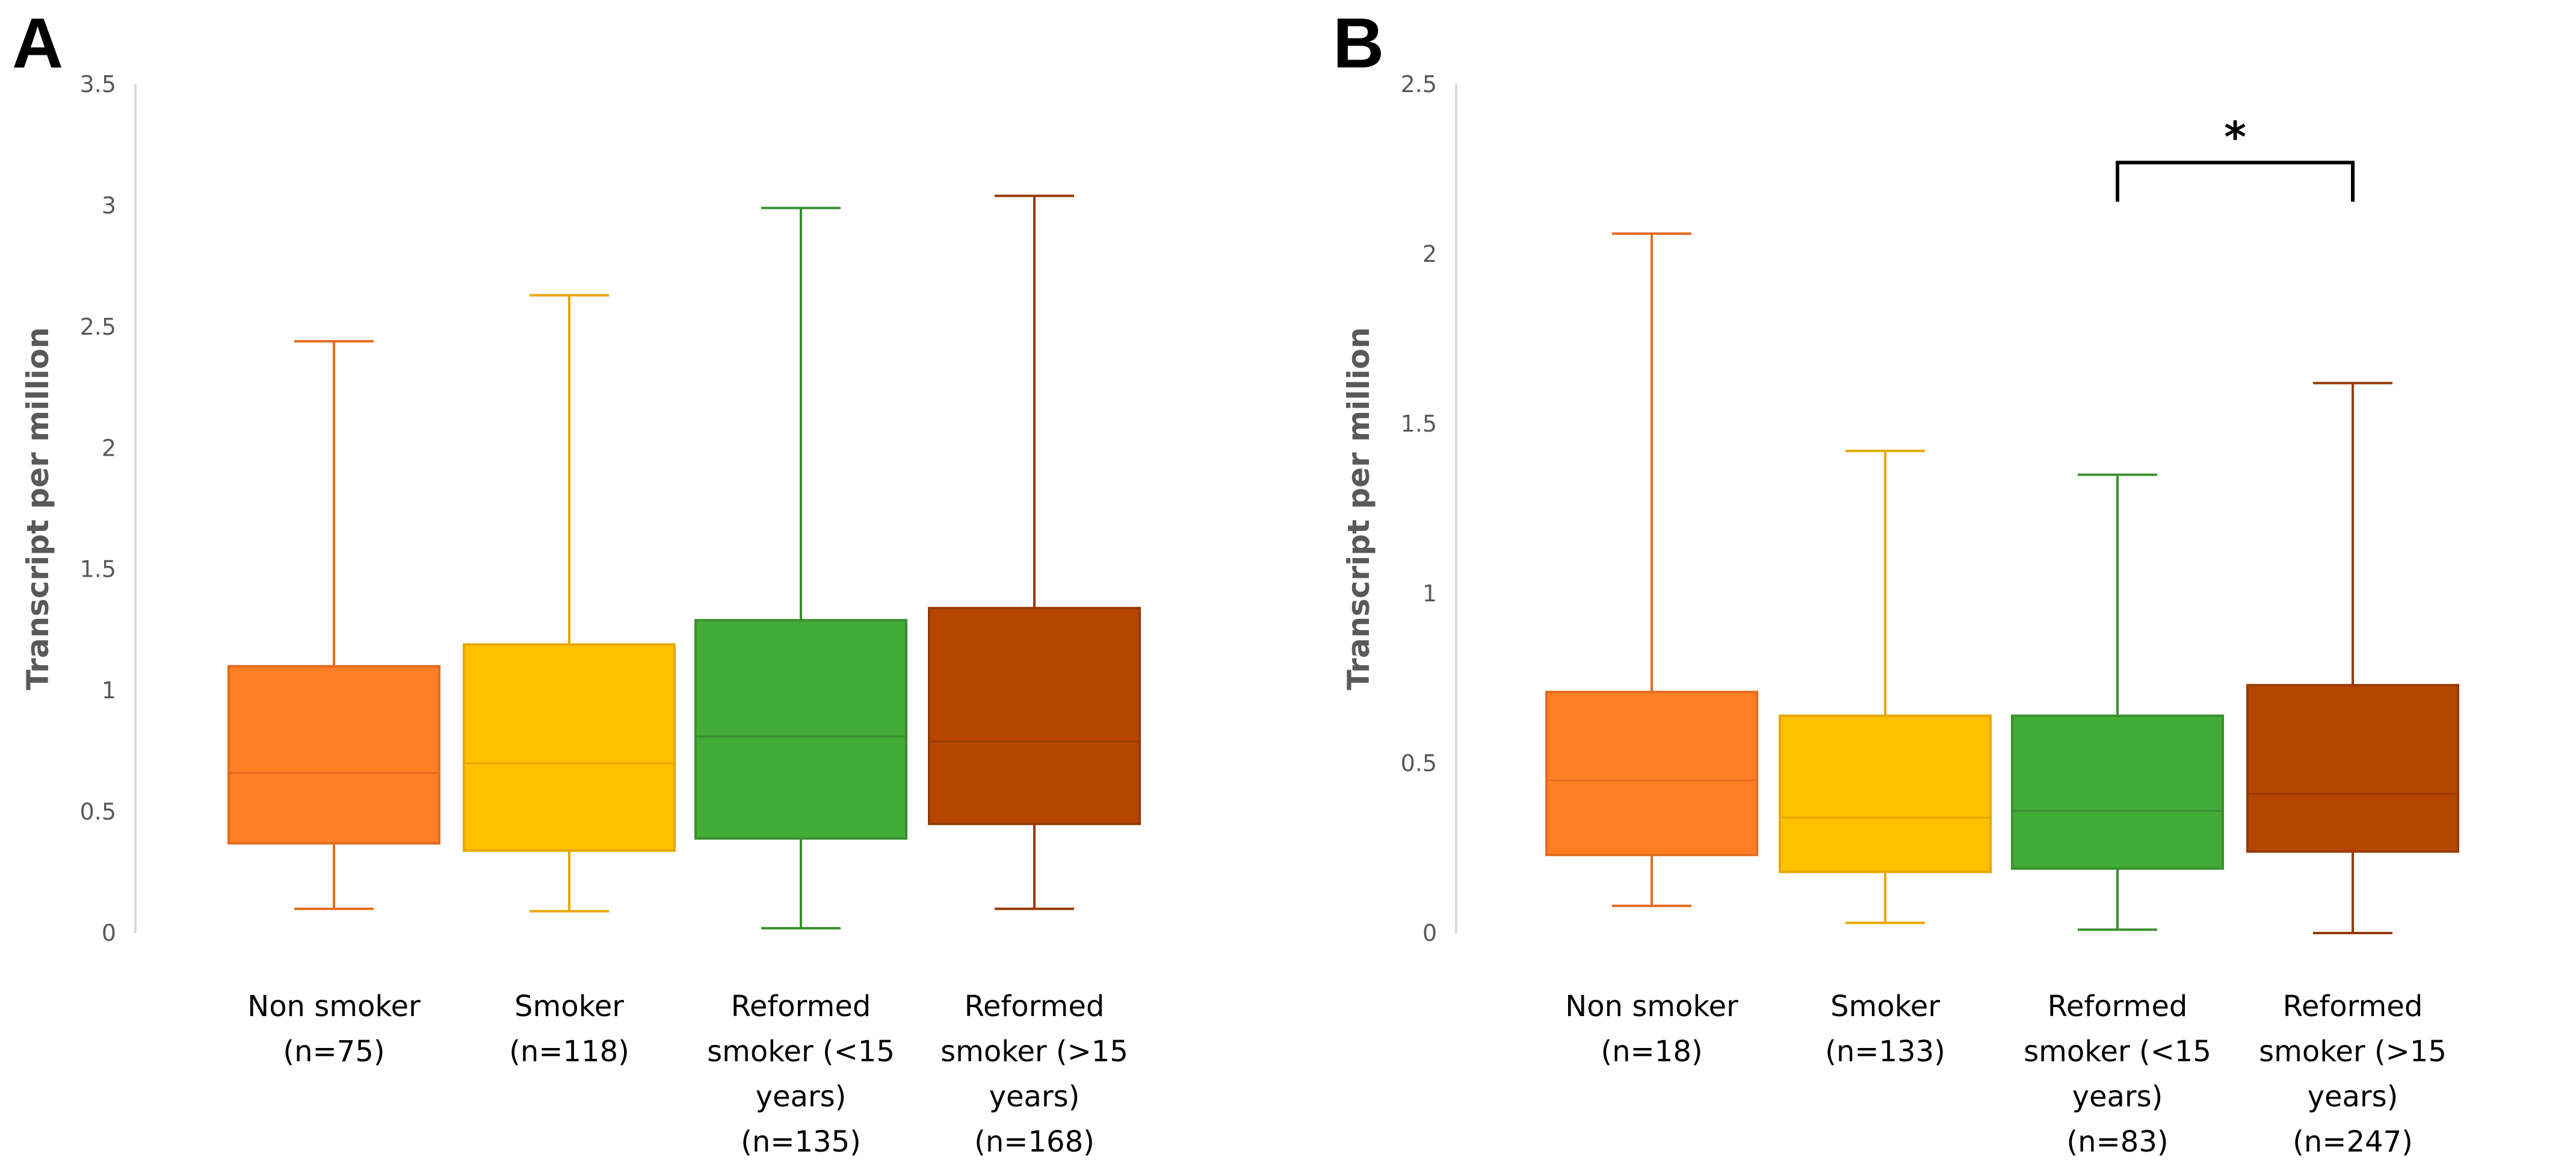 This screenshot has height=1169, width=2576. I want to click on y-tick-label: 3, so click(109, 205).